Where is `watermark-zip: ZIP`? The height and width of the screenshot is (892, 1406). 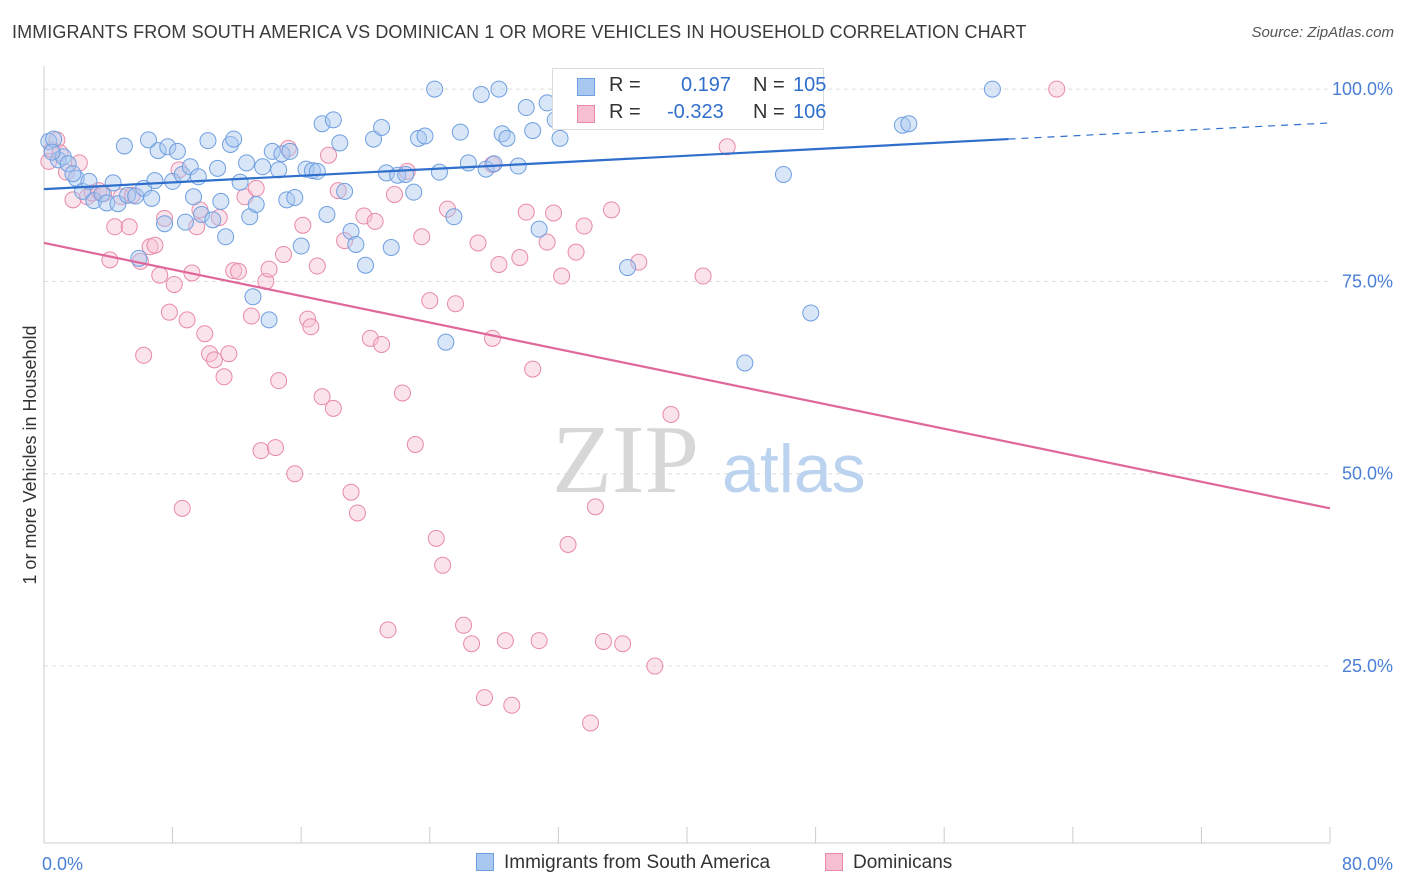 watermark-zip: ZIP is located at coordinates (625, 460).